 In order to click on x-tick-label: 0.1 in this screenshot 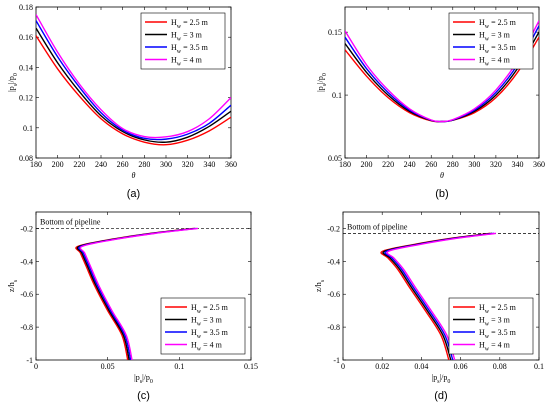, I will do `click(179, 366)`.